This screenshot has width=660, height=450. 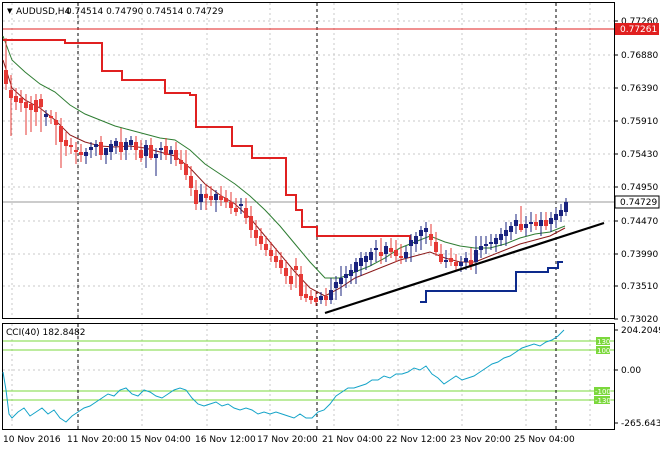 I want to click on time-tick: 15 Nov 04:00, so click(x=160, y=440).